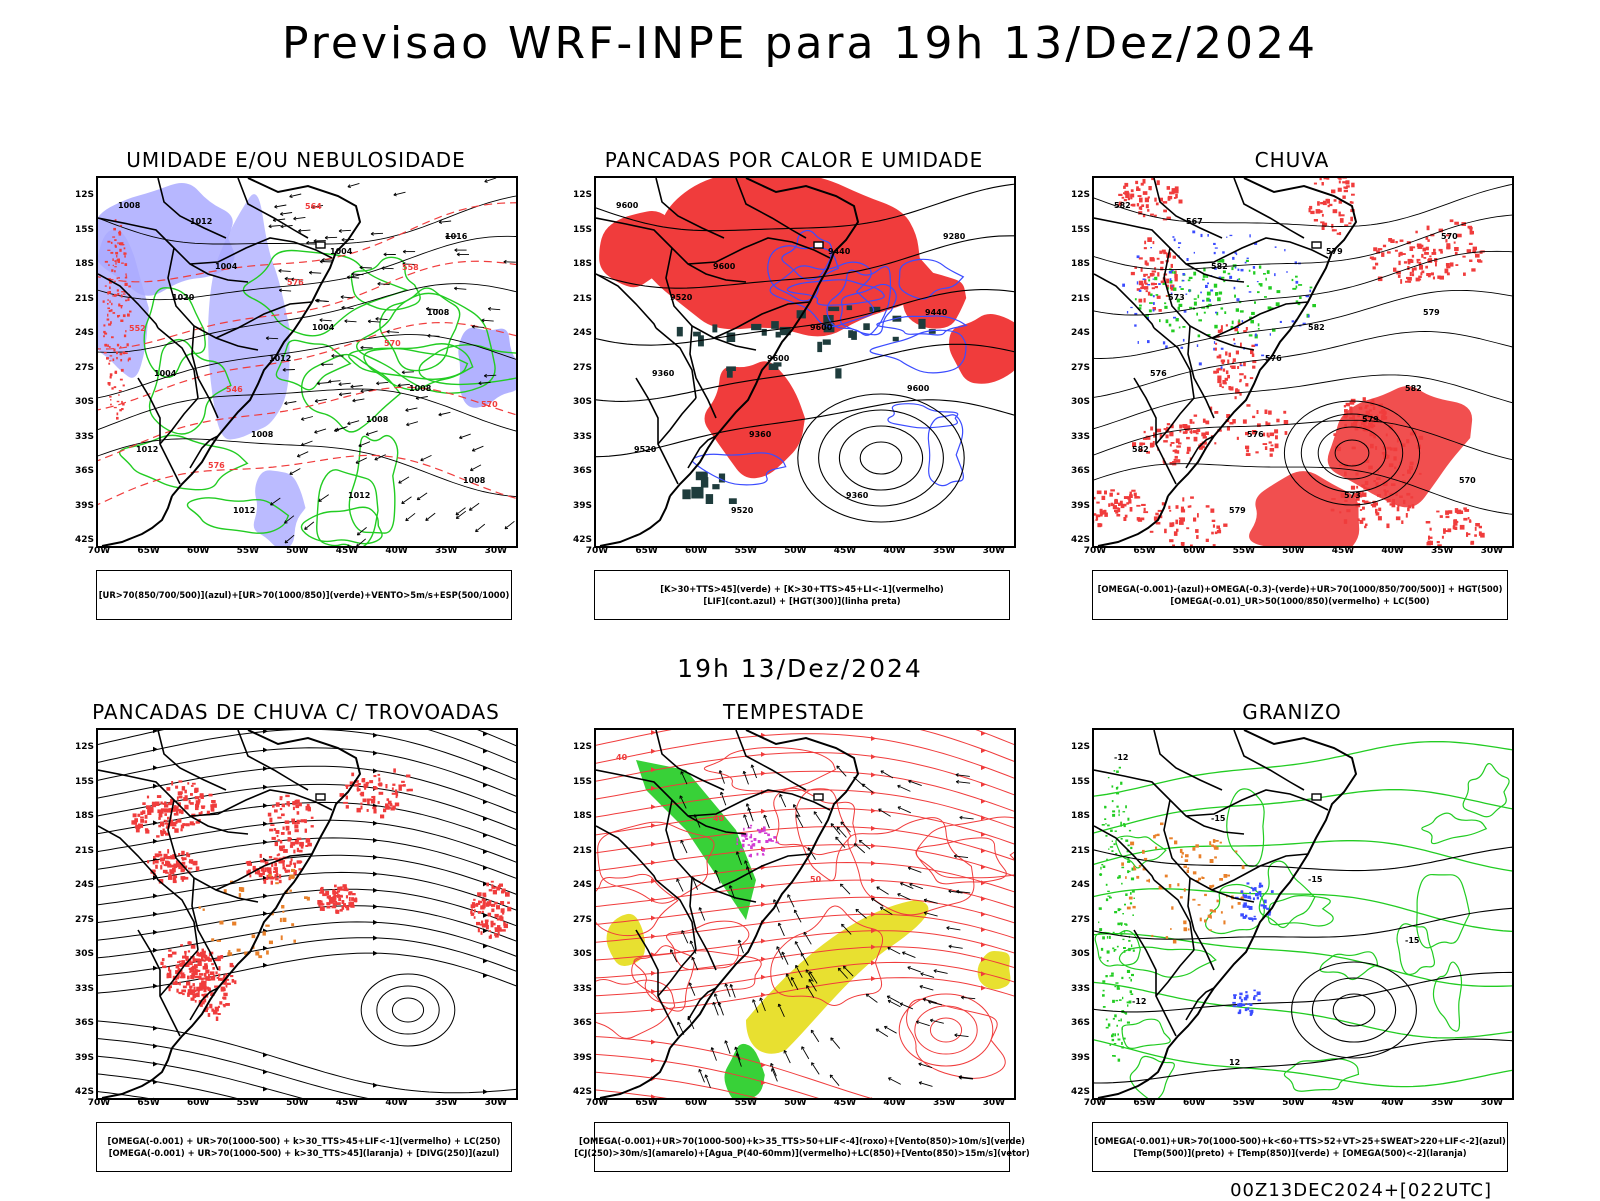 This screenshot has height=1201, width=1600. I want to click on contour-label: 9440, so click(839, 251).